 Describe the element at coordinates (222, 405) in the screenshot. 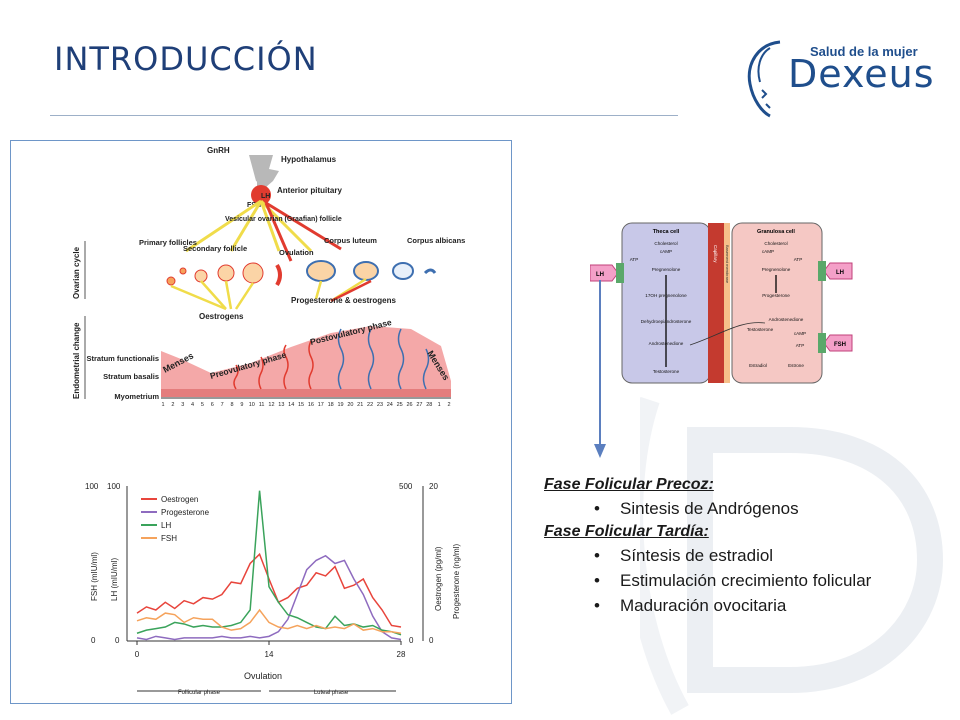

I see `day-tick: 7` at that location.